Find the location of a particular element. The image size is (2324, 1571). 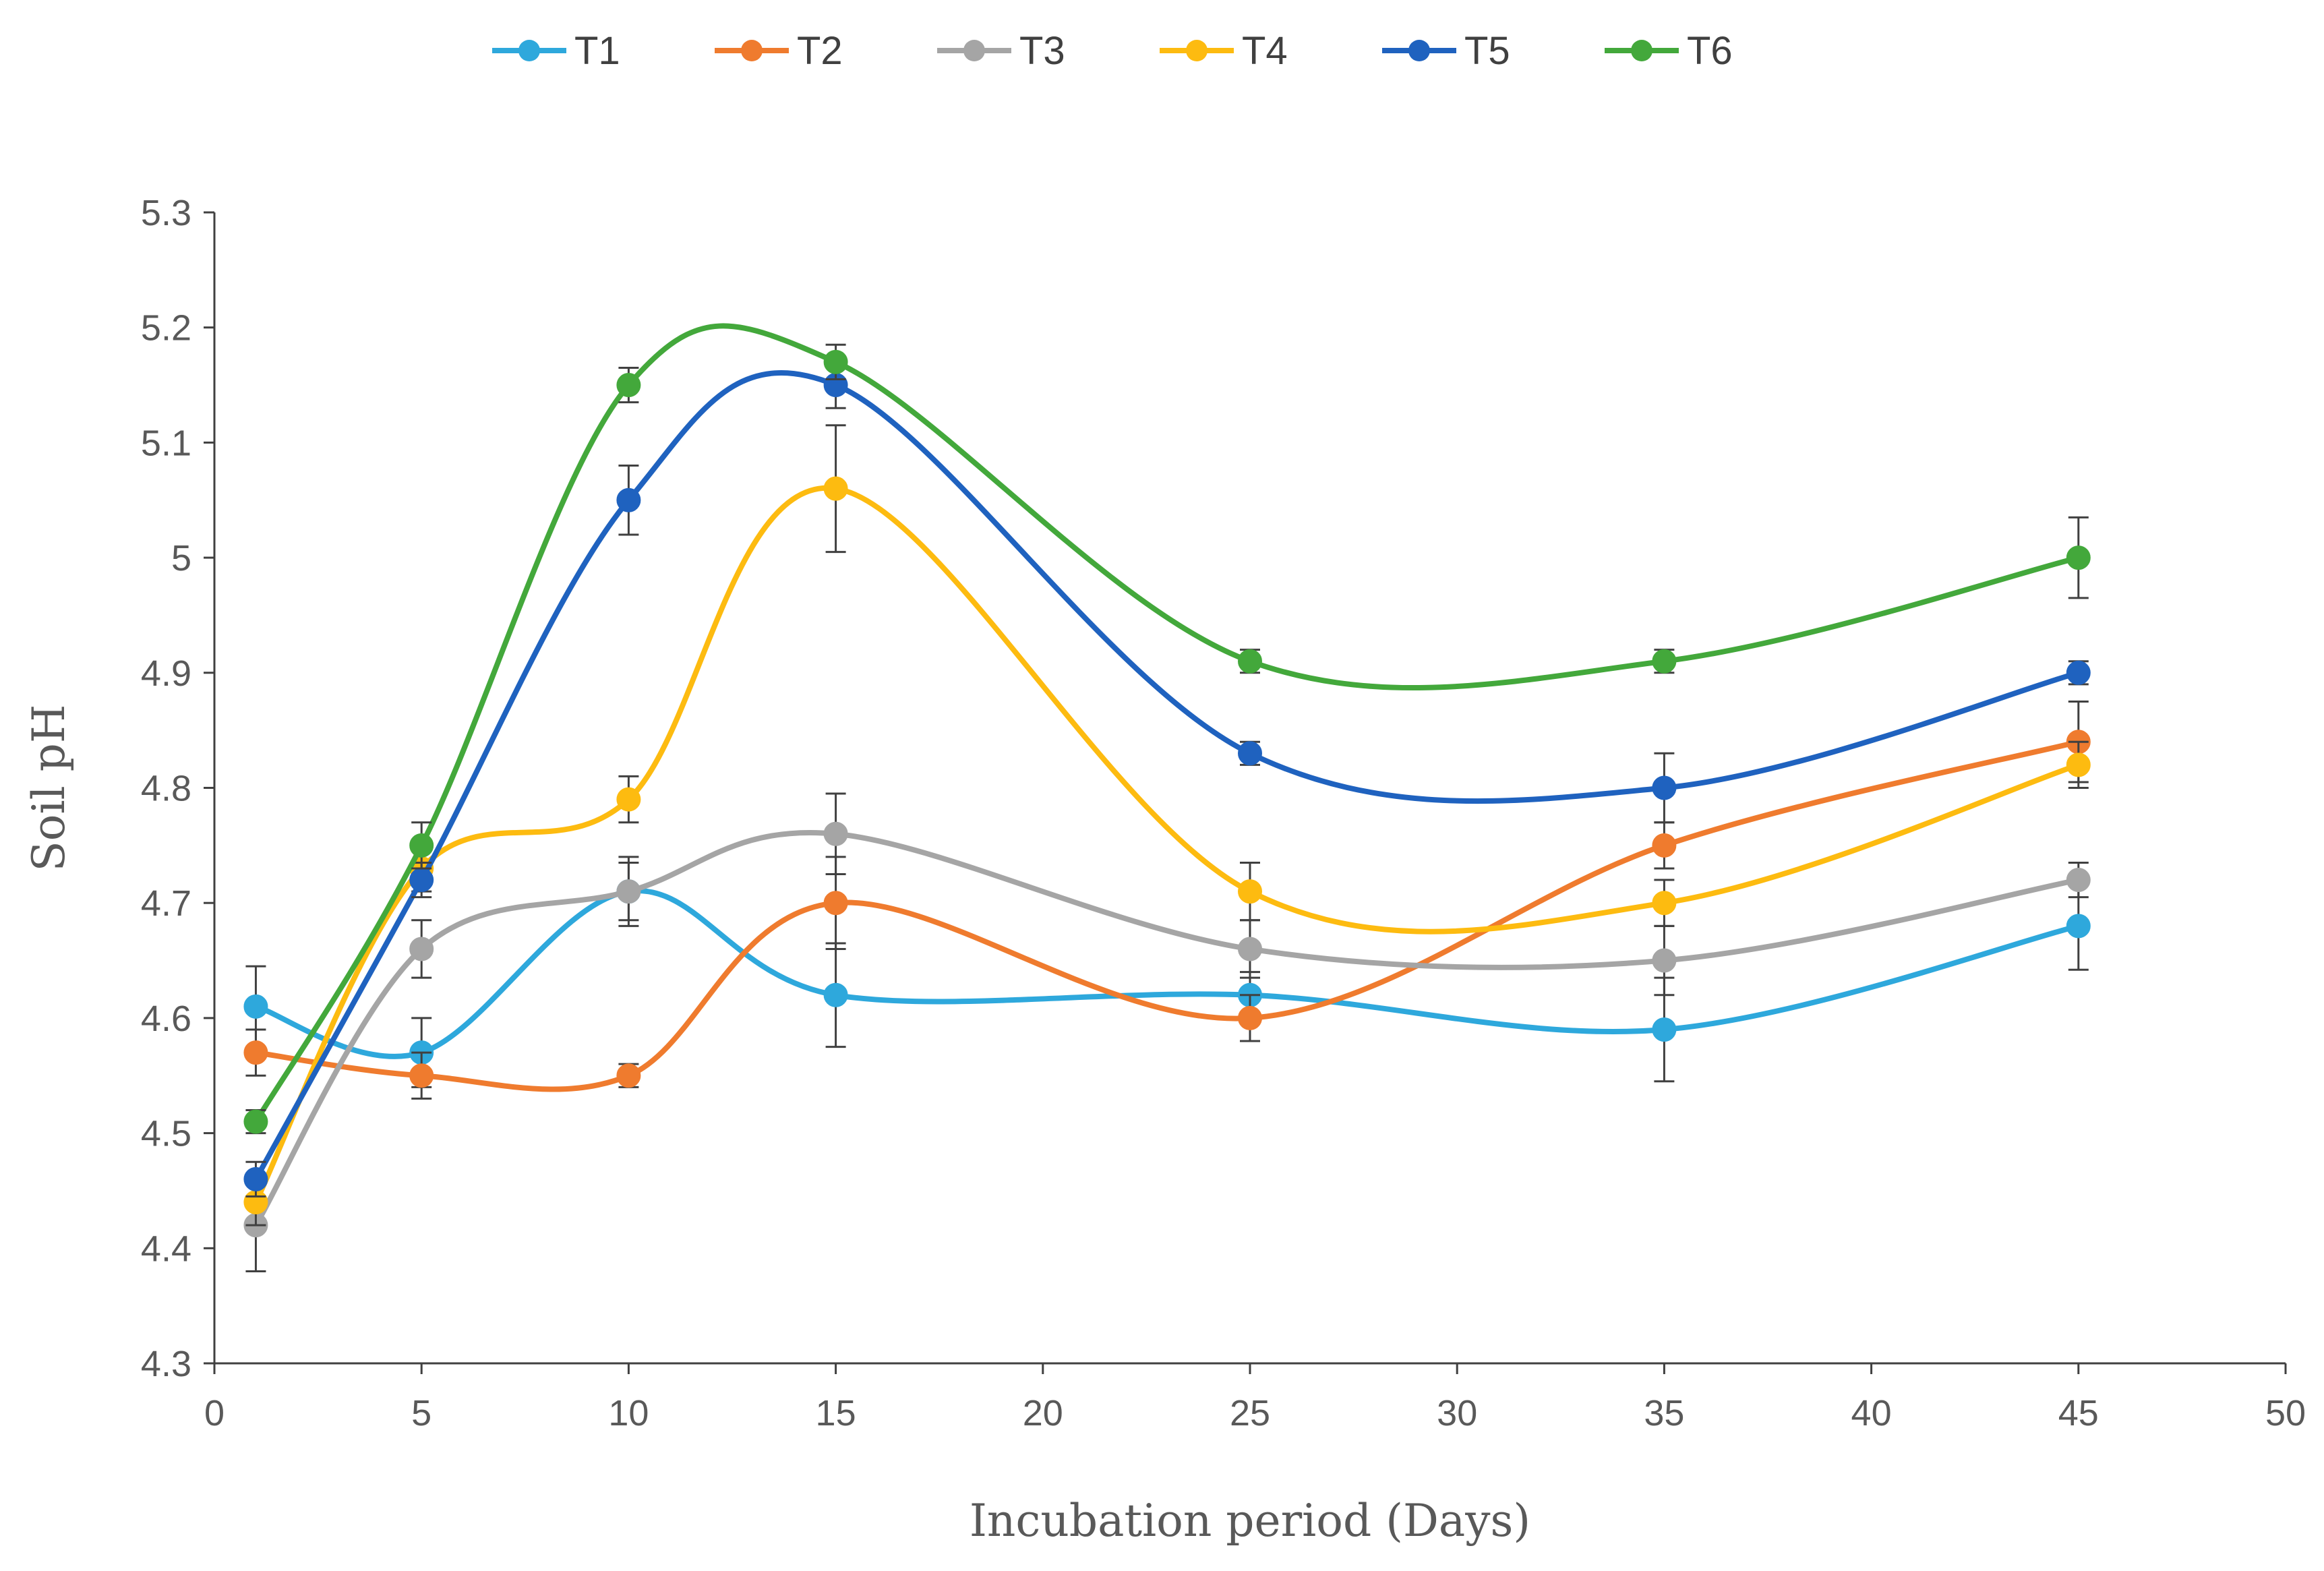

legend-item-t3: T3 is located at coordinates (1001, 51).